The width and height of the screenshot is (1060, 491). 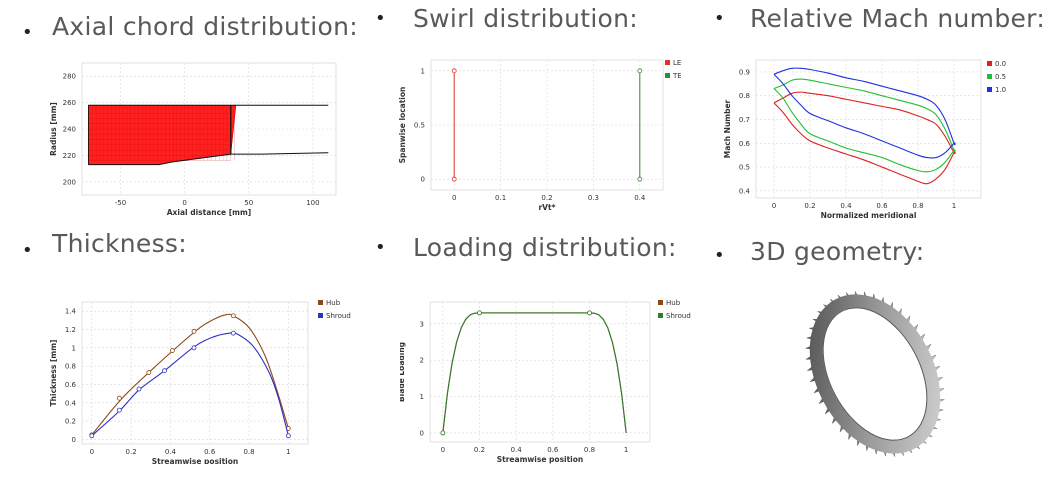 What do you see at coordinates (526, 18) in the screenshot?
I see `heading-swirl: Swirl distribution:` at bounding box center [526, 18].